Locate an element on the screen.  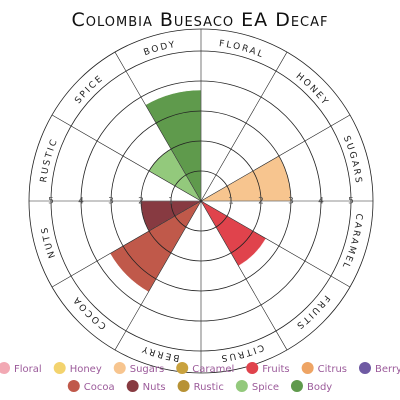
legend-item: Citrus is located at coordinates (324, 368).